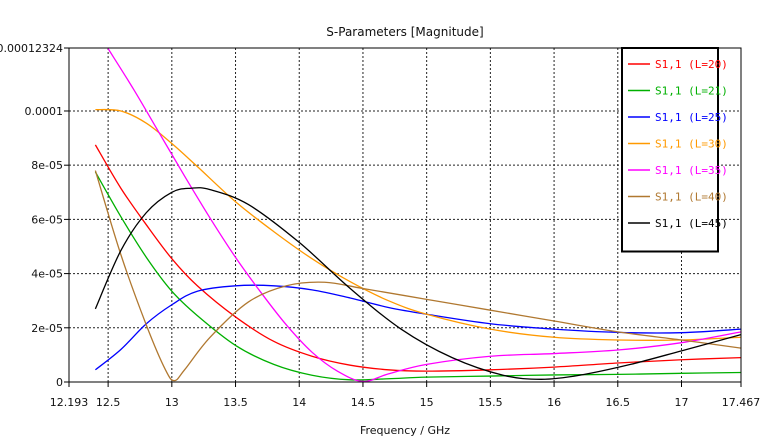 The image size is (760, 442). I want to click on y-tick-label: 4e-05, so click(47, 274).